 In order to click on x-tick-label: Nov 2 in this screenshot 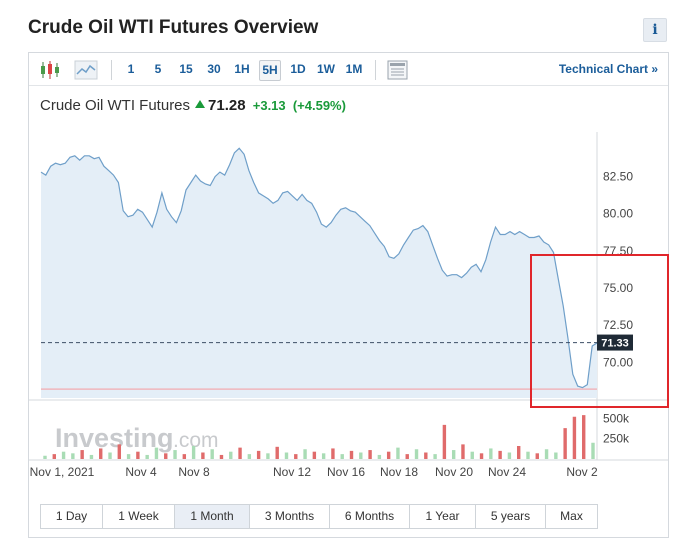, I will do `click(582, 472)`.